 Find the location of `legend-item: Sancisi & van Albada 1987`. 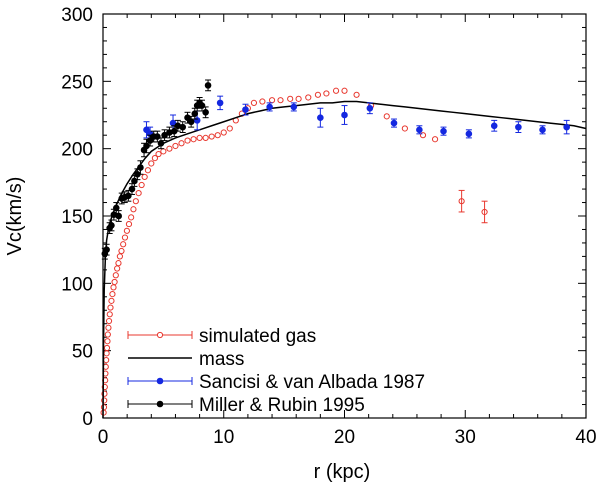

legend-item: Sancisi & van Albada 1987 is located at coordinates (276, 382).